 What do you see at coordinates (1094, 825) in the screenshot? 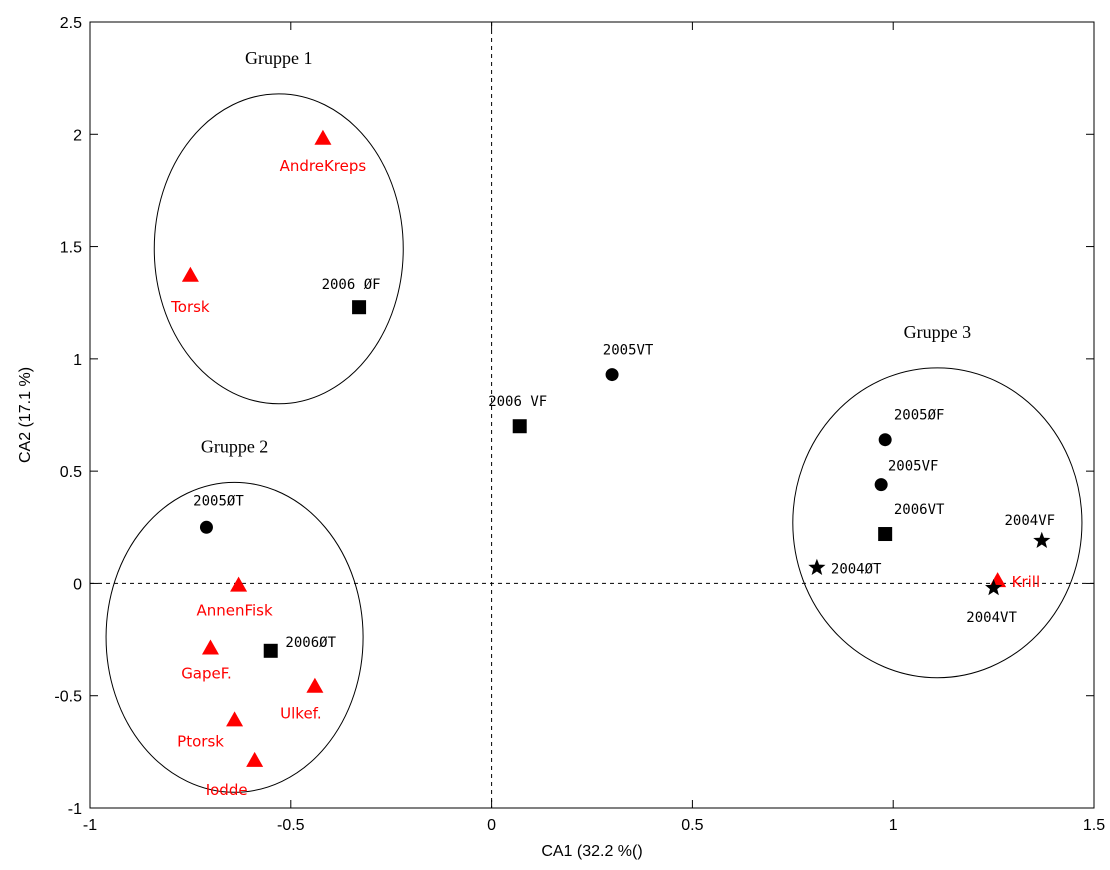
I see `x-tick-label: 1.5` at bounding box center [1094, 825].